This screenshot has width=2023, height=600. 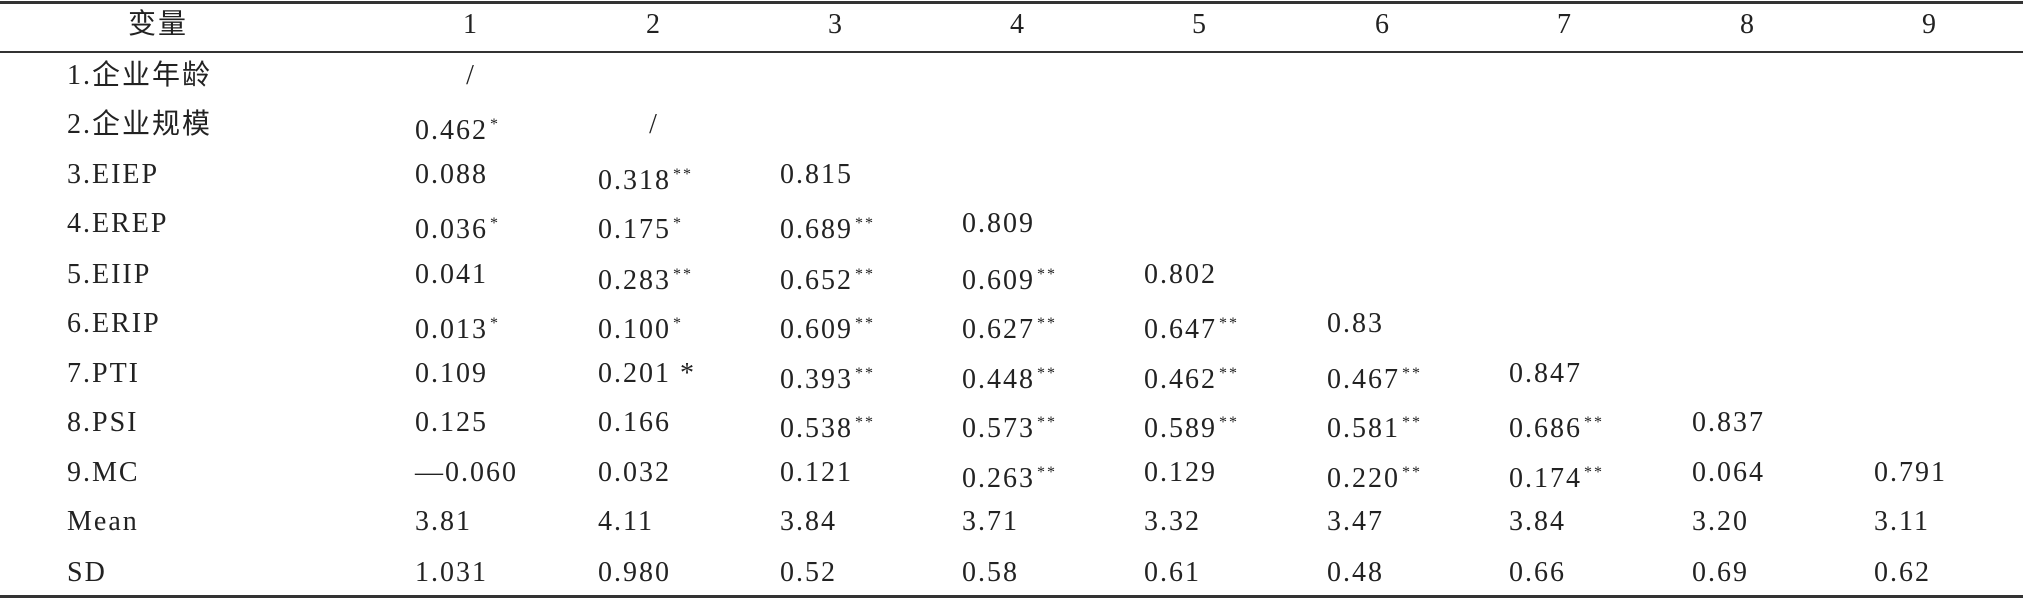 I want to click on cell-value: 0.652, so click(x=816, y=280).